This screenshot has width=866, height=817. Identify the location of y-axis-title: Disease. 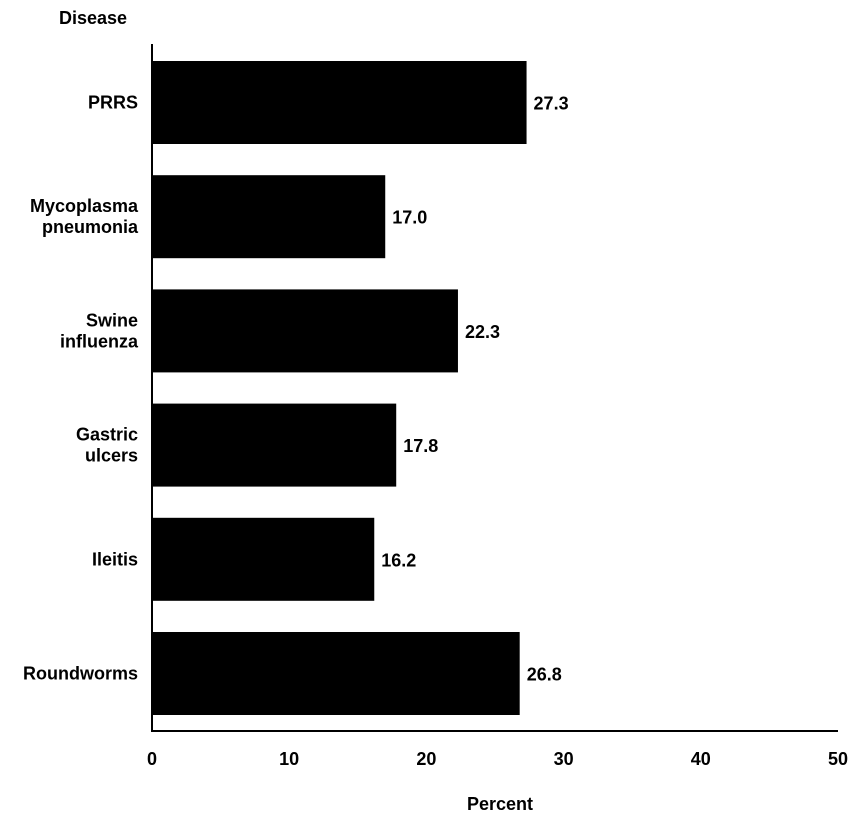
(93, 18).